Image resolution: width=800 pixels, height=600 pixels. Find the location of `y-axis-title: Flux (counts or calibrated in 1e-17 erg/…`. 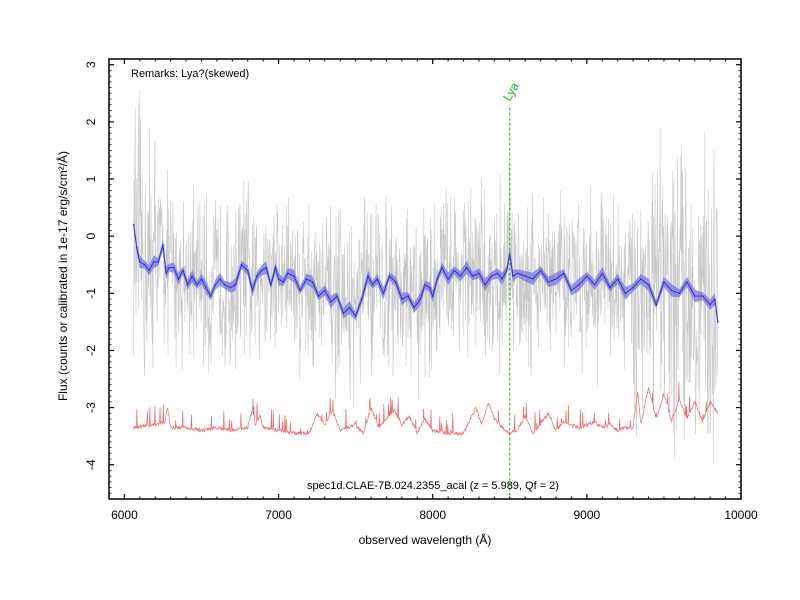

y-axis-title: Flux (counts or calibrated in 1e-17 erg/… is located at coordinates (62, 276).